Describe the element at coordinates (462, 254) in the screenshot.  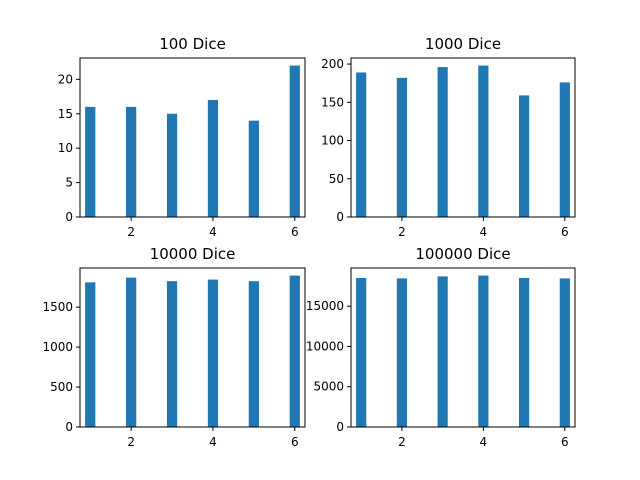
I see `subplot-title: 100000 Dice` at that location.